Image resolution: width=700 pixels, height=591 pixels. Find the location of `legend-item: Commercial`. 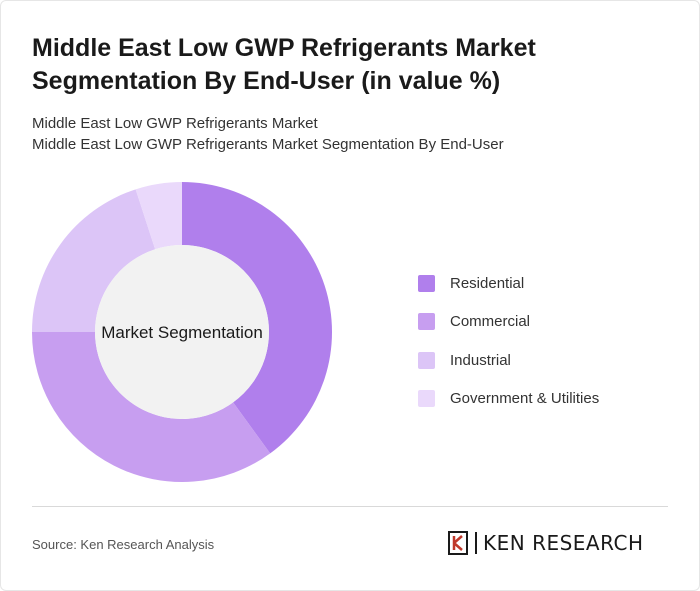

legend-item: Commercial is located at coordinates (508, 322).